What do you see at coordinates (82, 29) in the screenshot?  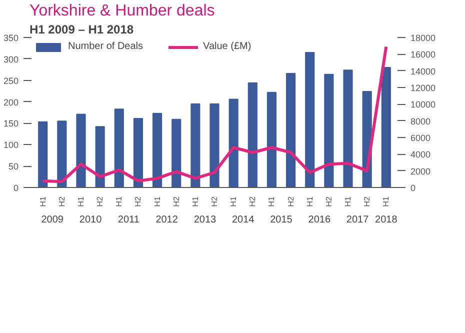 I see `chart-subtitle: H1 2009 – H1 2018` at bounding box center [82, 29].